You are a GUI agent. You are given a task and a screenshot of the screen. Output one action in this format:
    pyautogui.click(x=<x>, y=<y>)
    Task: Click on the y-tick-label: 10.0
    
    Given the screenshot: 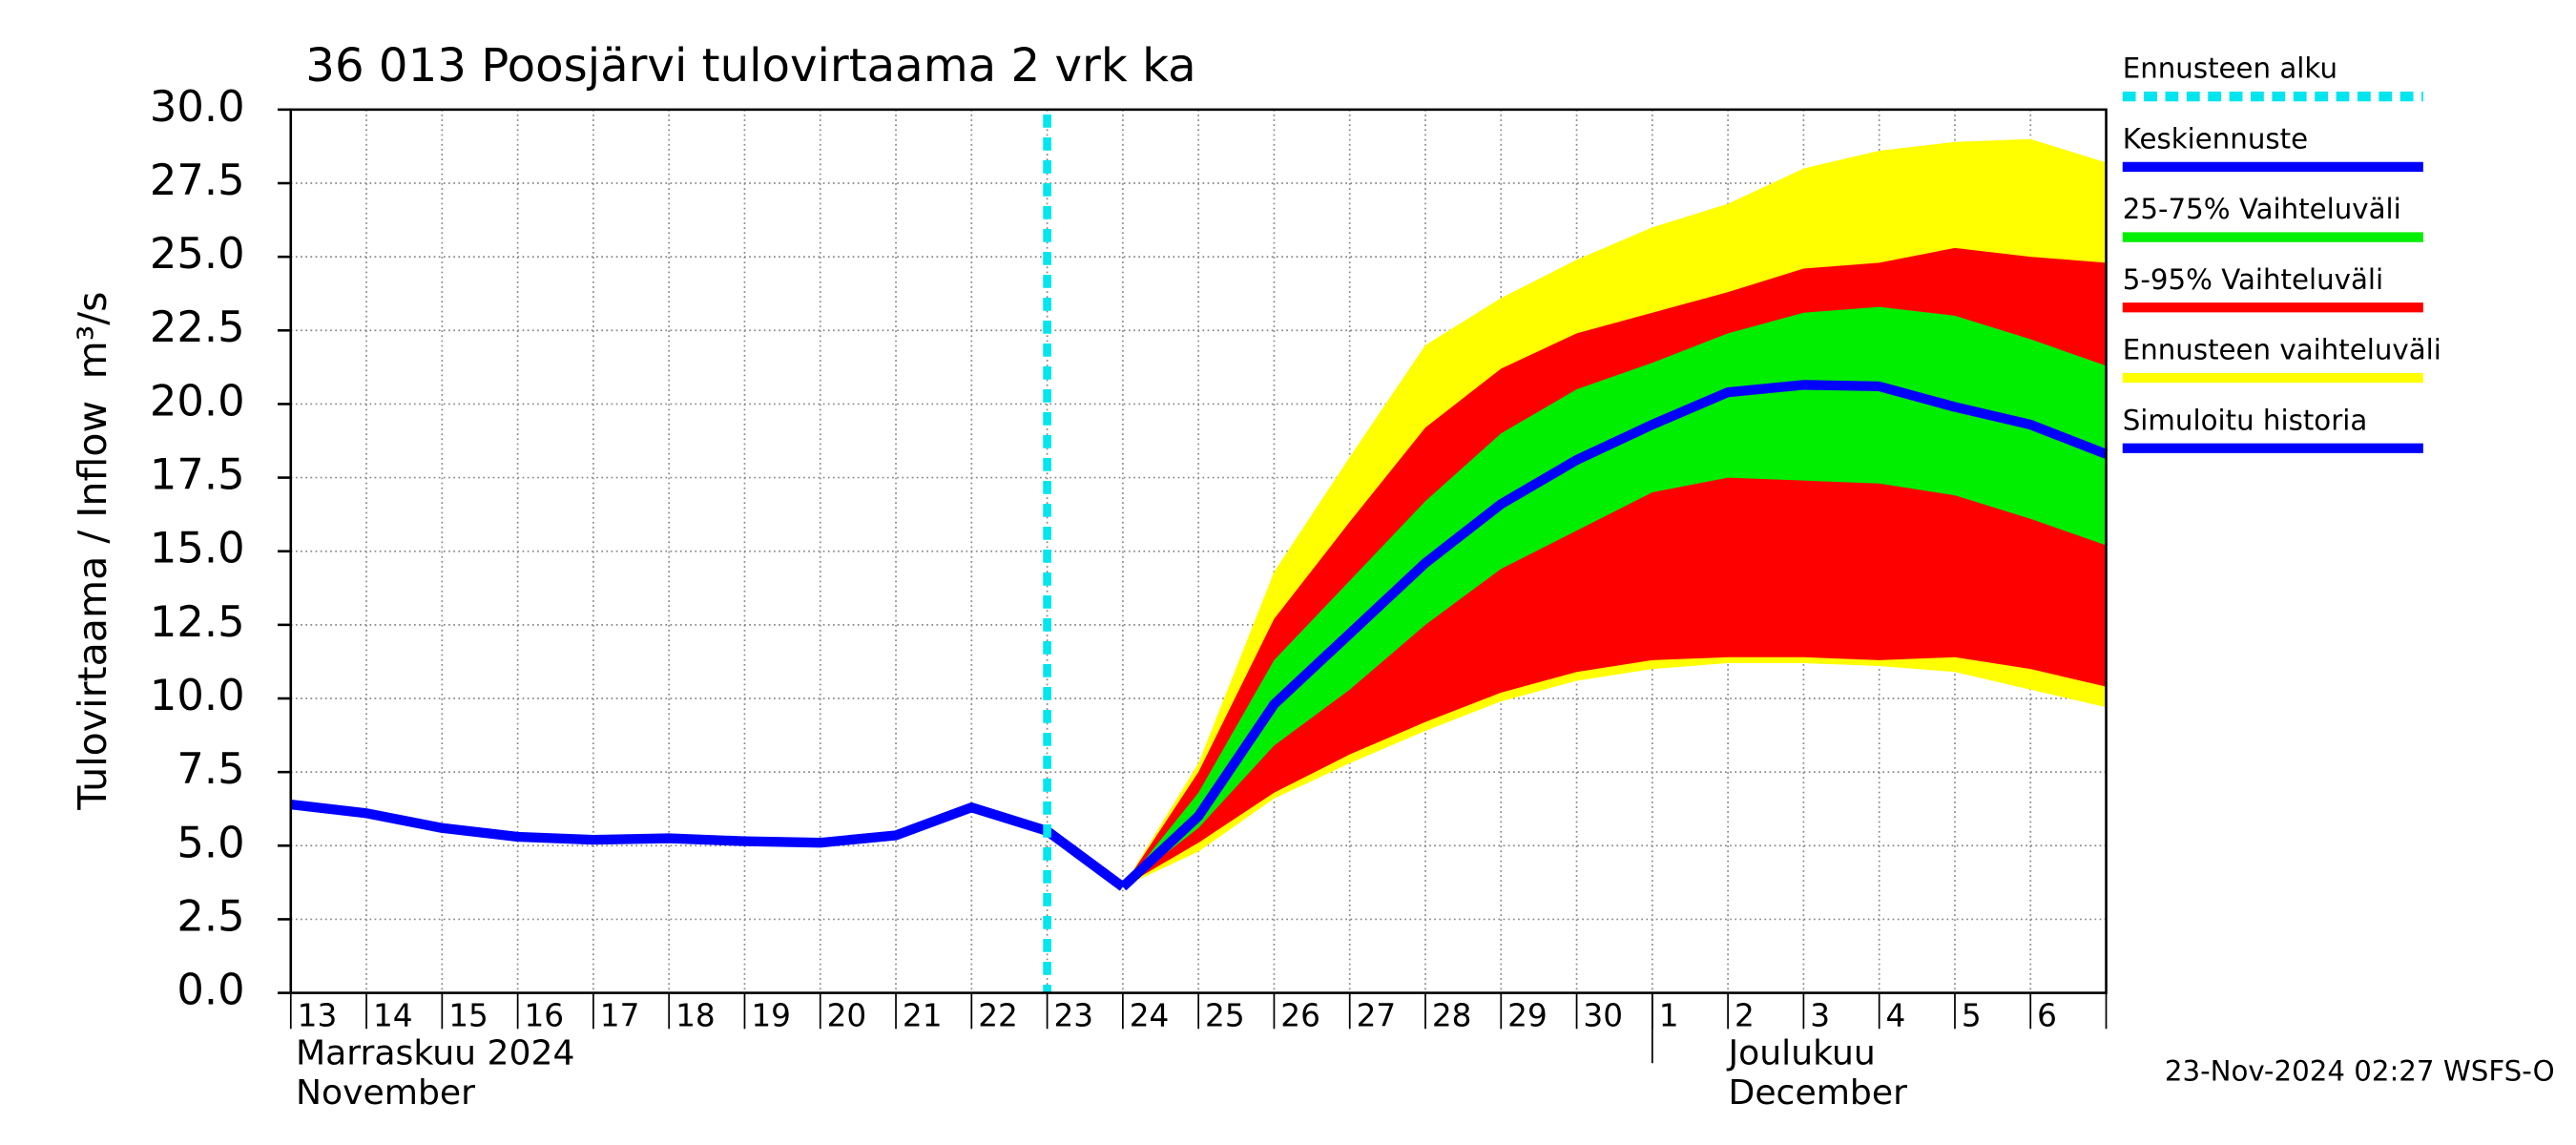 What is the action you would take?
    pyautogui.click(x=197, y=695)
    